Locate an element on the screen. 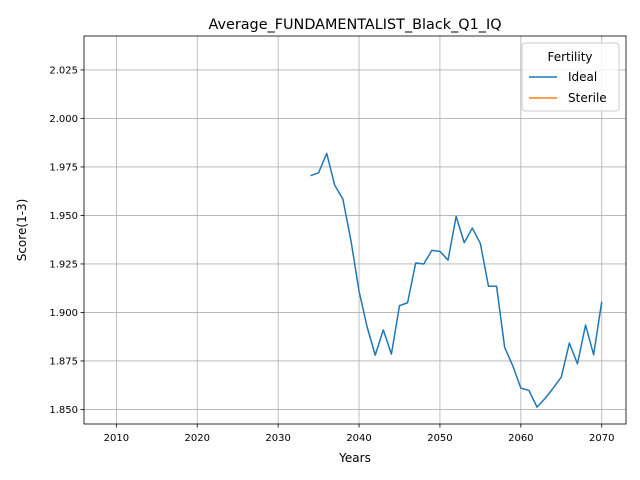 This screenshot has height=480, width=640. y-axis-ticks: 1.850 1.875 1.900 1.925 1.950 1.975 2.000 2.025 is located at coordinates (66, 241).